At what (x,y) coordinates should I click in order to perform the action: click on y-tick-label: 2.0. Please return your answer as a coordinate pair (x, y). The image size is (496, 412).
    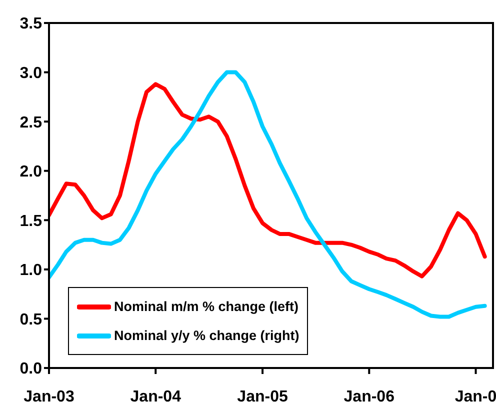
    Looking at the image, I should click on (31, 172).